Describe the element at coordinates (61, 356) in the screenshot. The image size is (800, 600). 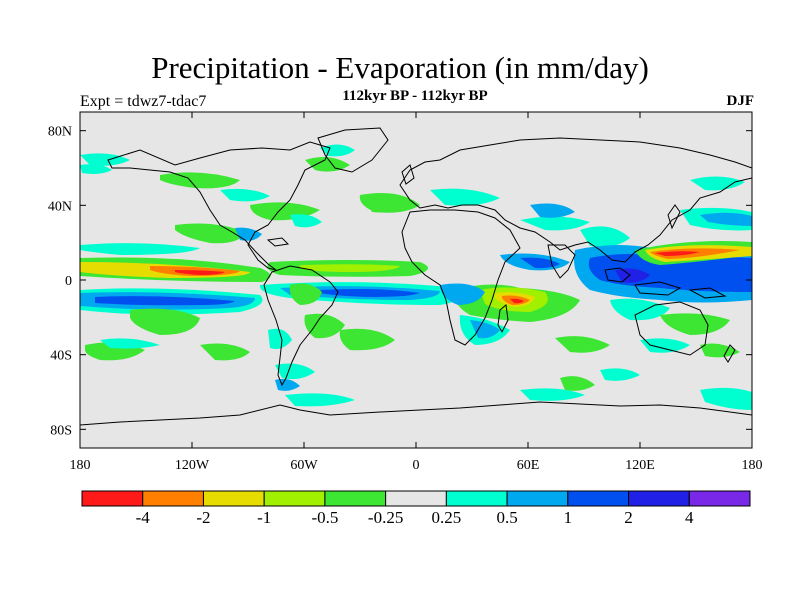
I see `lat-tick-label: 40S` at that location.